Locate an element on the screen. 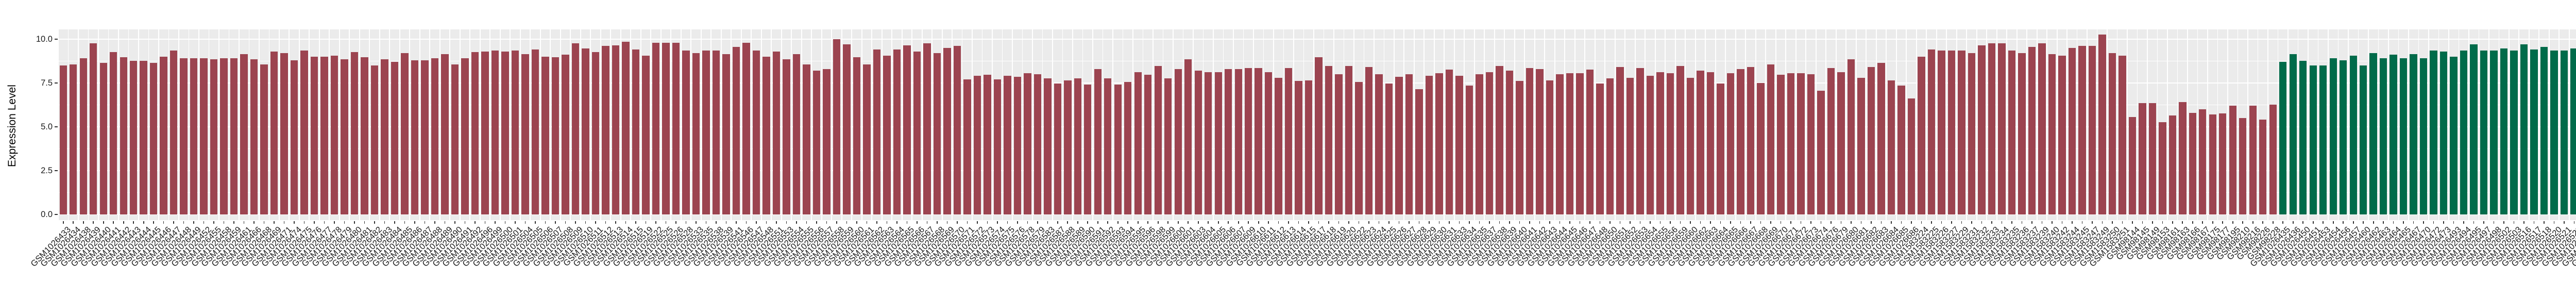 Image resolution: width=2576 pixels, height=299 pixels. major-gridline is located at coordinates (1317, 214).